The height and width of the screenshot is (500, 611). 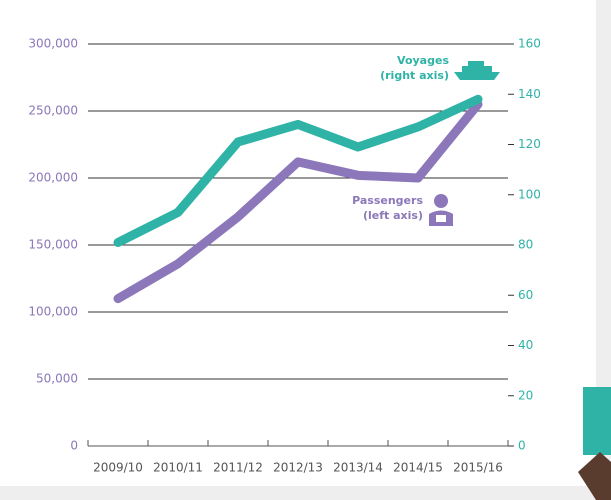 I want to click on bottom-strip, so click(x=305, y=493).